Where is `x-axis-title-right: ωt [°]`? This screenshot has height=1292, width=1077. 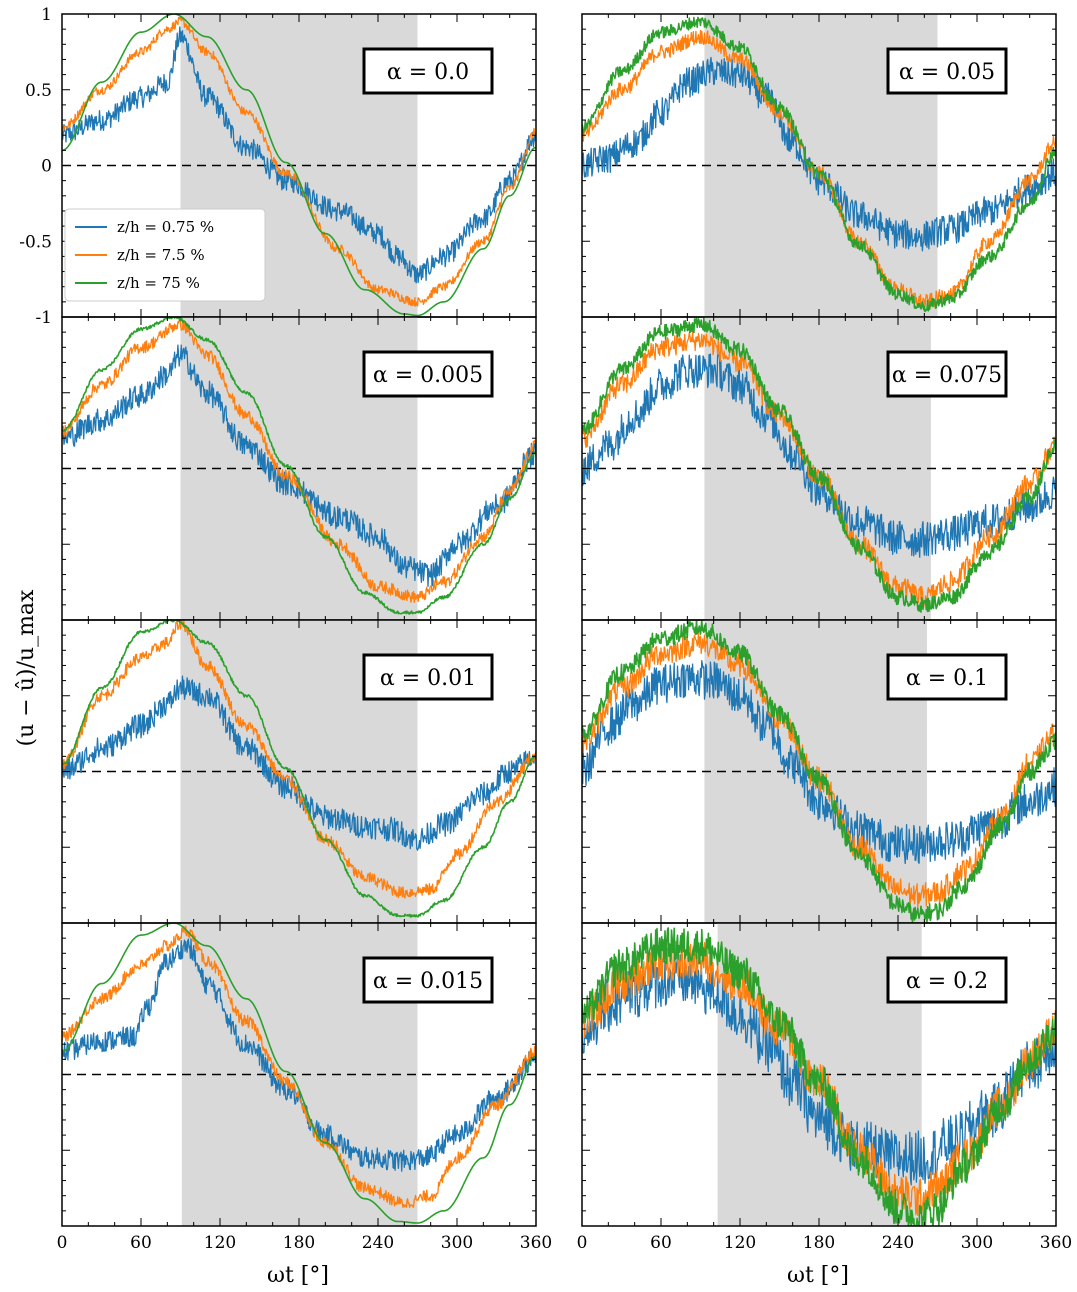
x-axis-title-right: ωt [°] is located at coordinates (818, 1275).